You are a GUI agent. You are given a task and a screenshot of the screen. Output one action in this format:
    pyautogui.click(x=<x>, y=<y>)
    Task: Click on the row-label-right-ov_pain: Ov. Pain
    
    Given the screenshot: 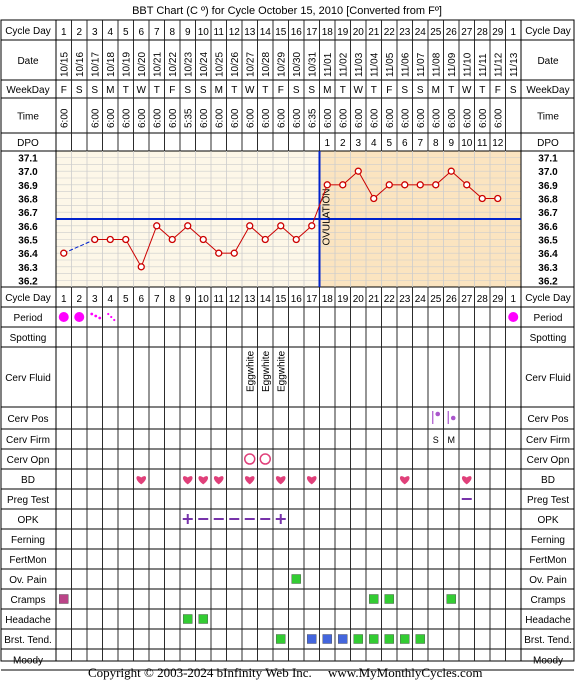 What is the action you would take?
    pyautogui.click(x=548, y=580)
    